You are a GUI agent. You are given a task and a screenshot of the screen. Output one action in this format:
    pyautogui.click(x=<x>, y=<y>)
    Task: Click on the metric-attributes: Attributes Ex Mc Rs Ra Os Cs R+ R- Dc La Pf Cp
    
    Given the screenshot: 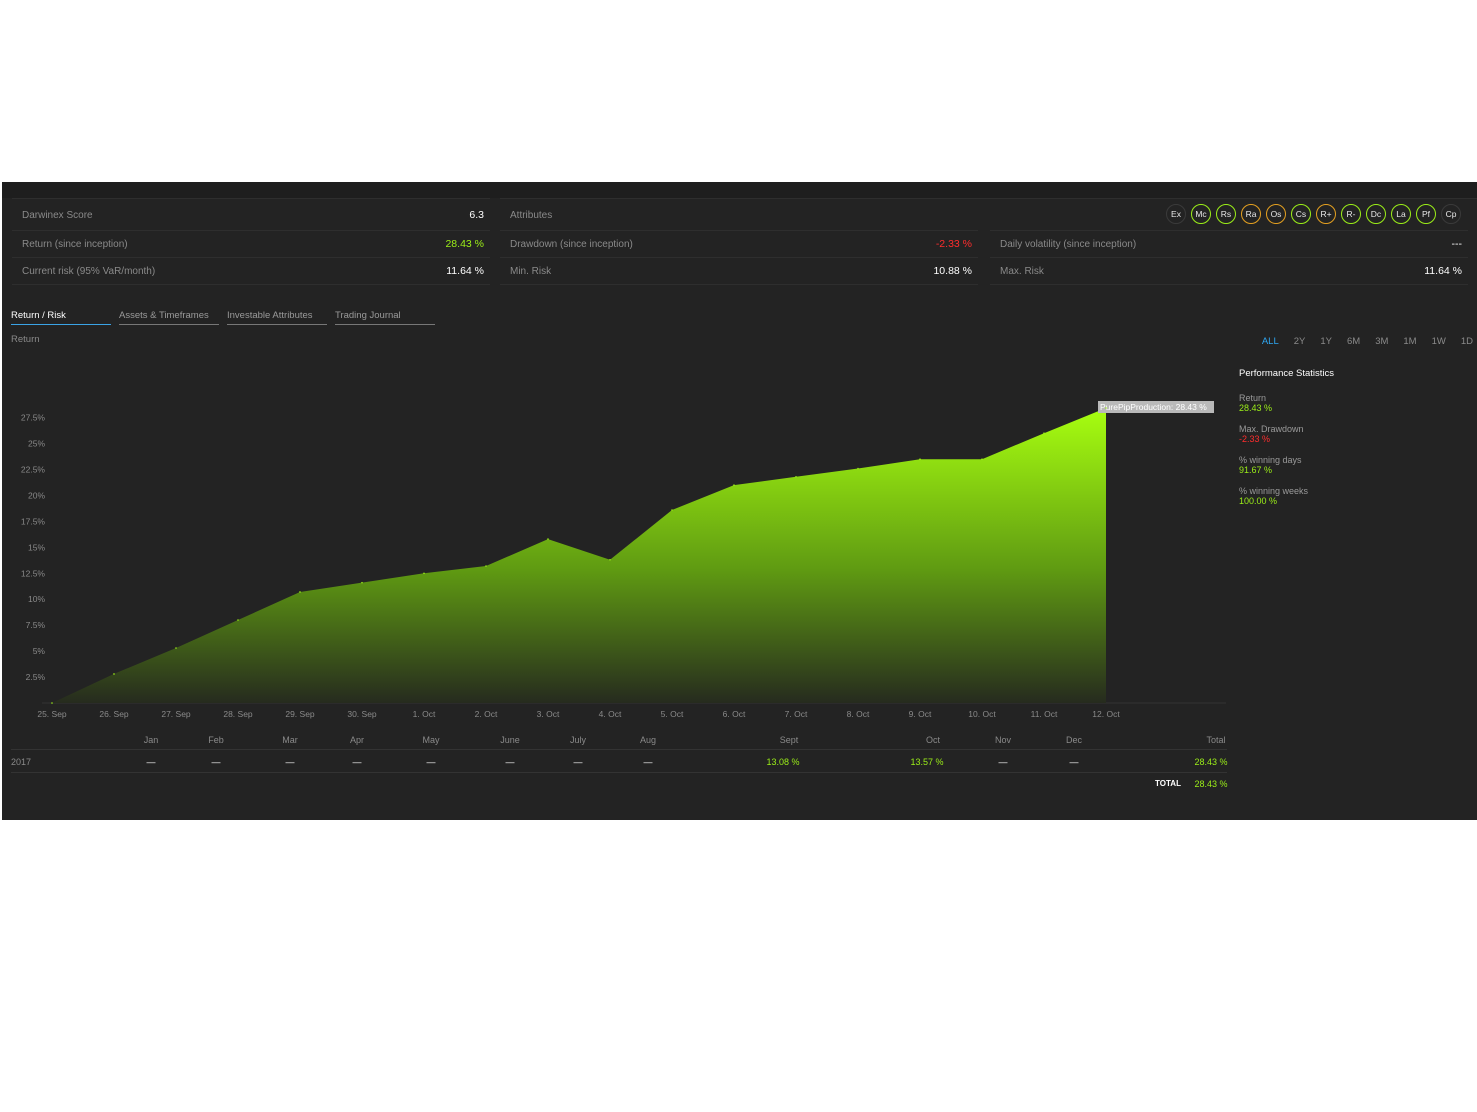 What is the action you would take?
    pyautogui.click(x=988, y=214)
    